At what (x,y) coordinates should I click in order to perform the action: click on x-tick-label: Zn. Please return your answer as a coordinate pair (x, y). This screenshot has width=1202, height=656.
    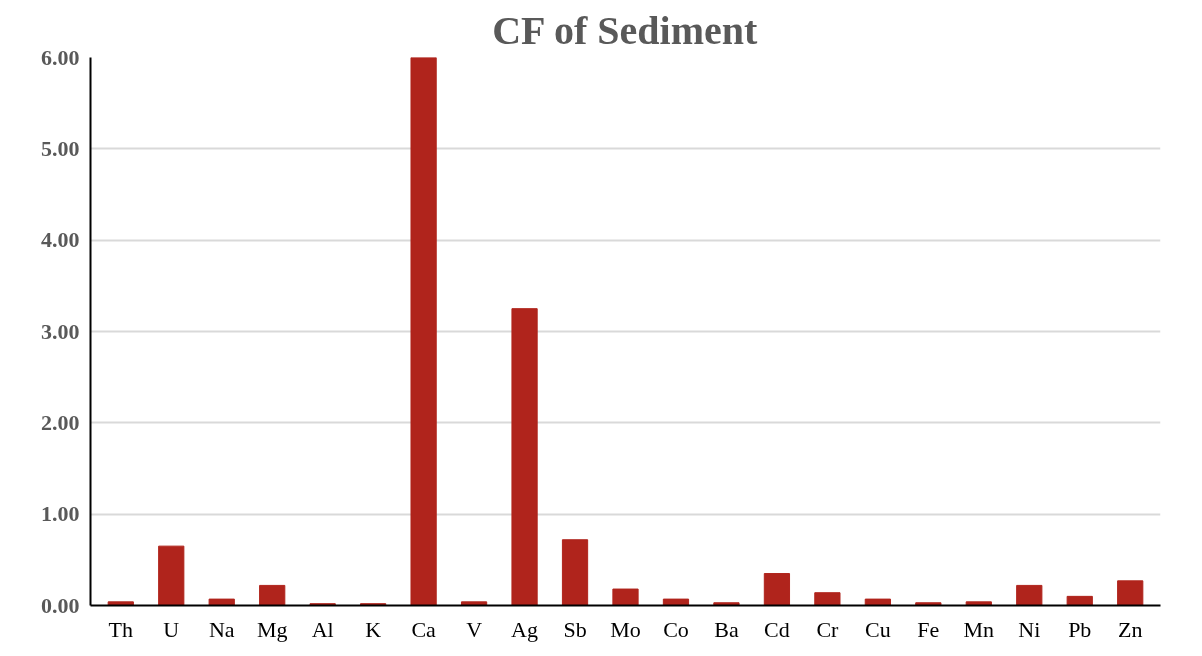
    Looking at the image, I should click on (1130, 629).